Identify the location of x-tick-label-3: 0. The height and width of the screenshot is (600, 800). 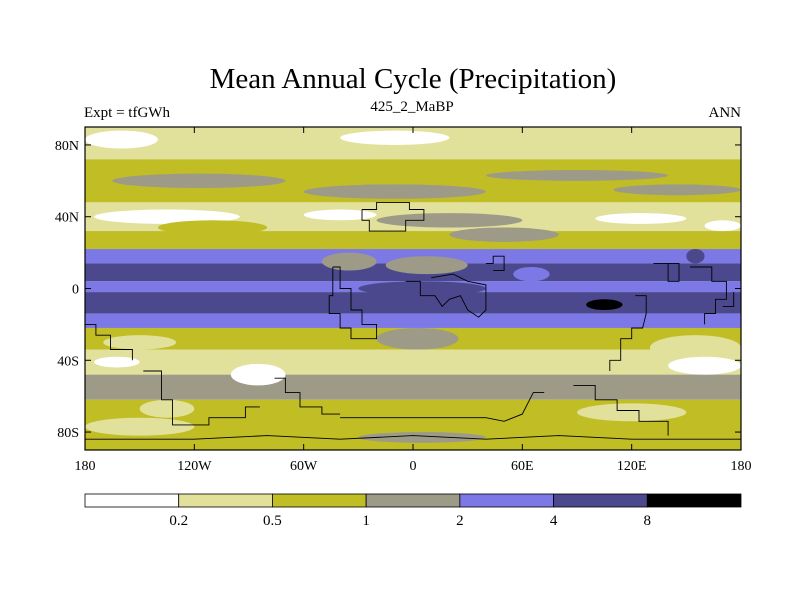
(413, 466).